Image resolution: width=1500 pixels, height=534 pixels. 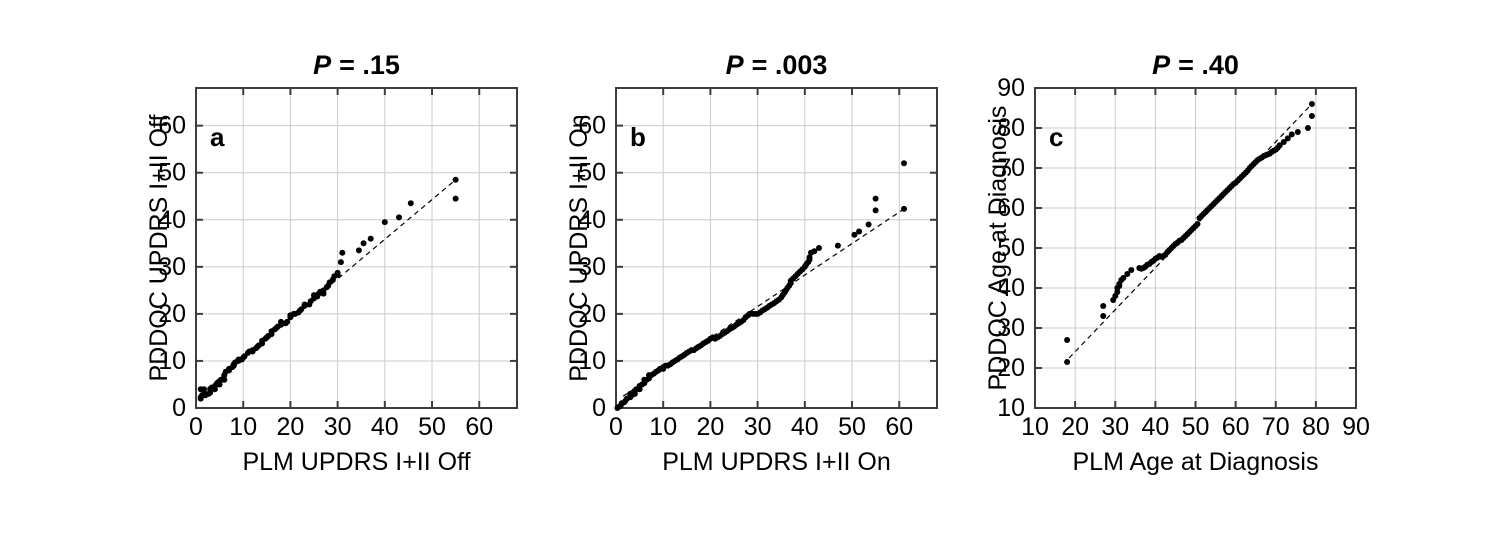 I want to click on y-tick-label: 80, so click(x=1011, y=128).